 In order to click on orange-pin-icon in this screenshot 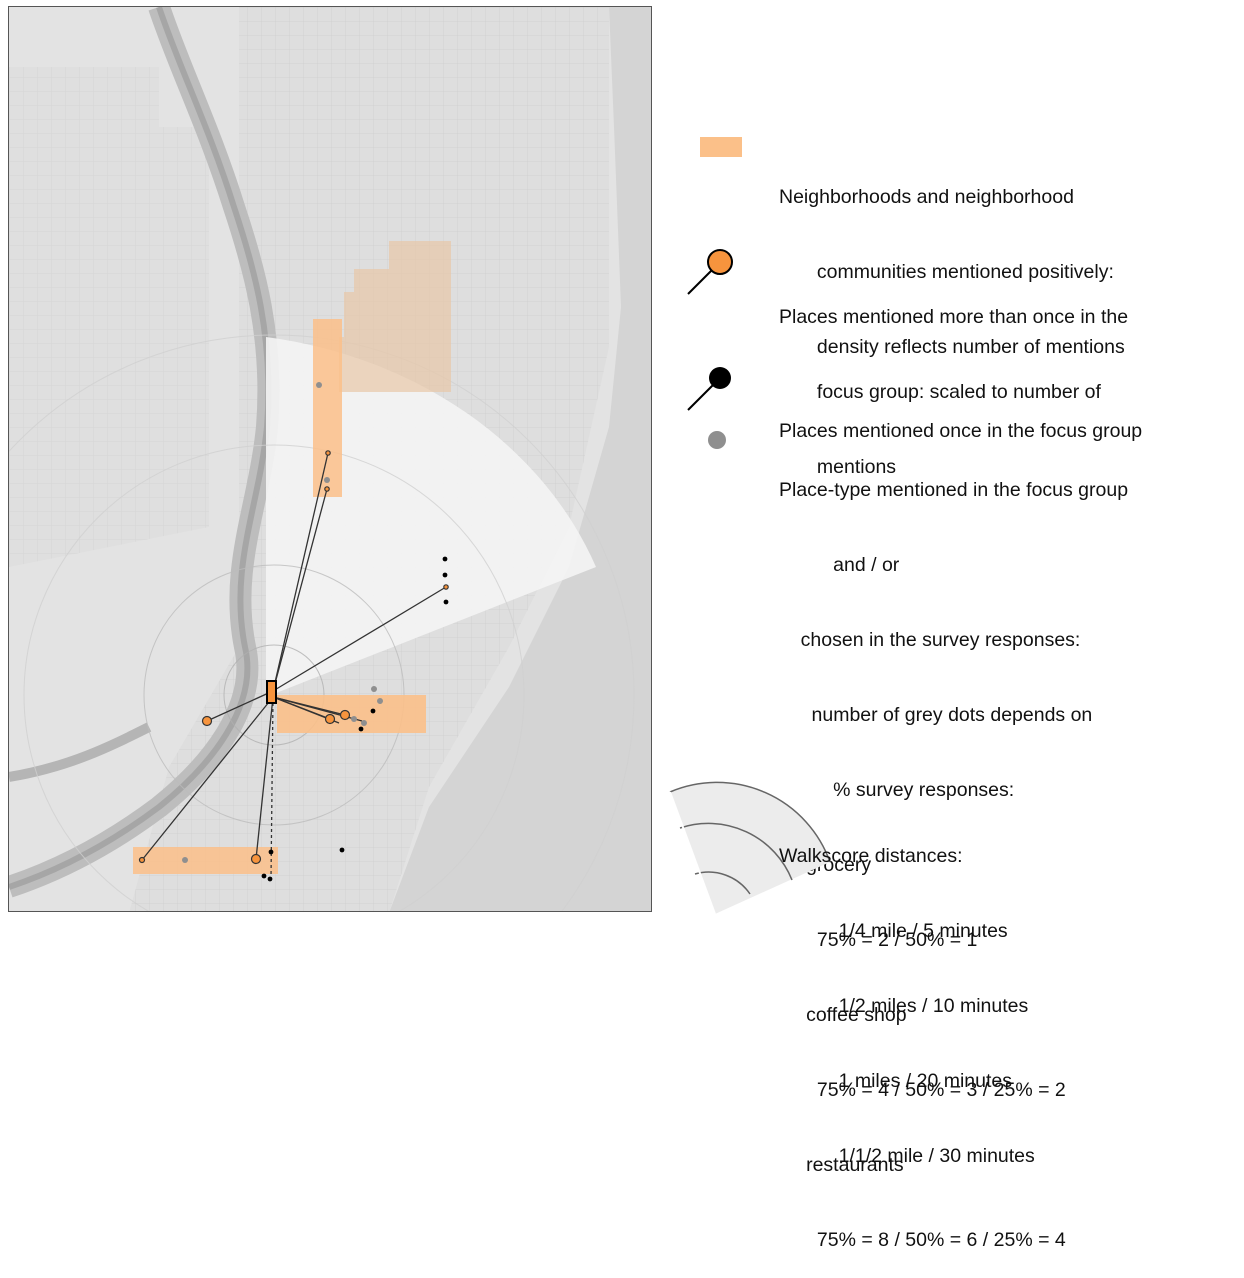, I will do `click(710, 272)`.